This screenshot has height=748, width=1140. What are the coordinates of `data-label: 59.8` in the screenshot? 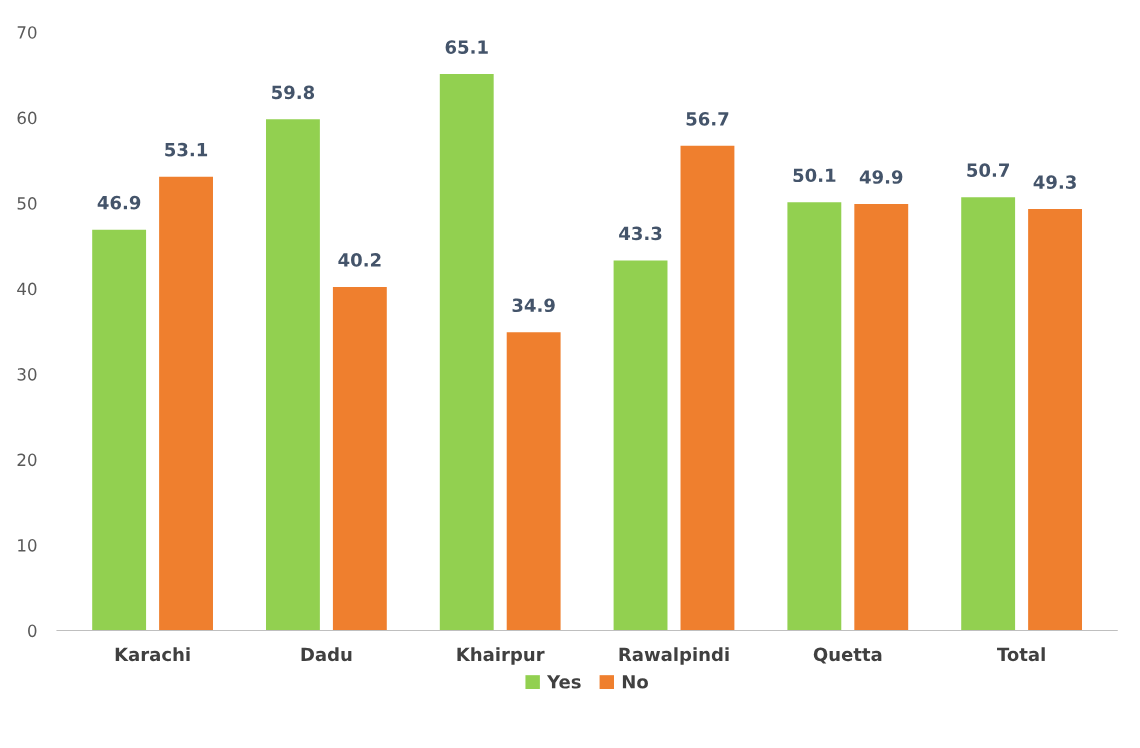 It's located at (293, 92).